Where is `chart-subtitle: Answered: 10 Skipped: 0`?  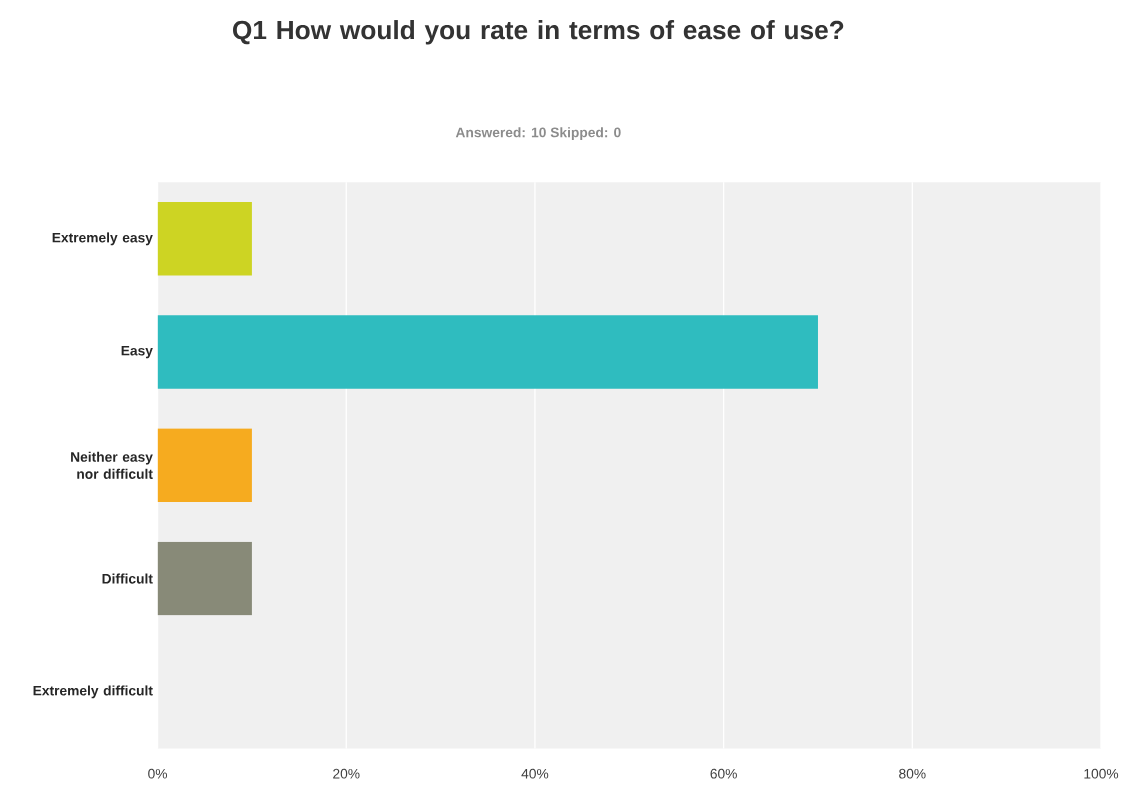 chart-subtitle: Answered: 10 Skipped: 0 is located at coordinates (538, 134).